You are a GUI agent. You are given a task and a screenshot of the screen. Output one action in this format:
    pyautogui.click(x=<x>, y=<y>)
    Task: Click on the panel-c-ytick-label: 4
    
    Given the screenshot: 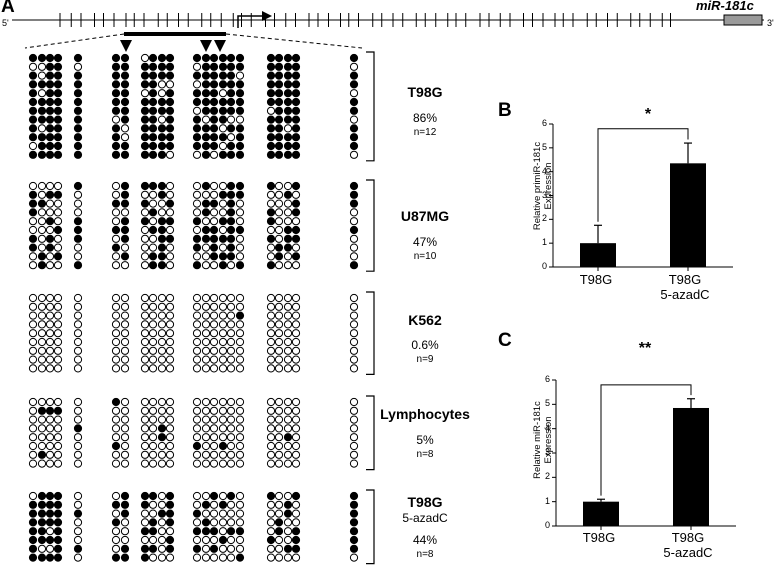 What is the action you would take?
    pyautogui.click(x=547, y=427)
    